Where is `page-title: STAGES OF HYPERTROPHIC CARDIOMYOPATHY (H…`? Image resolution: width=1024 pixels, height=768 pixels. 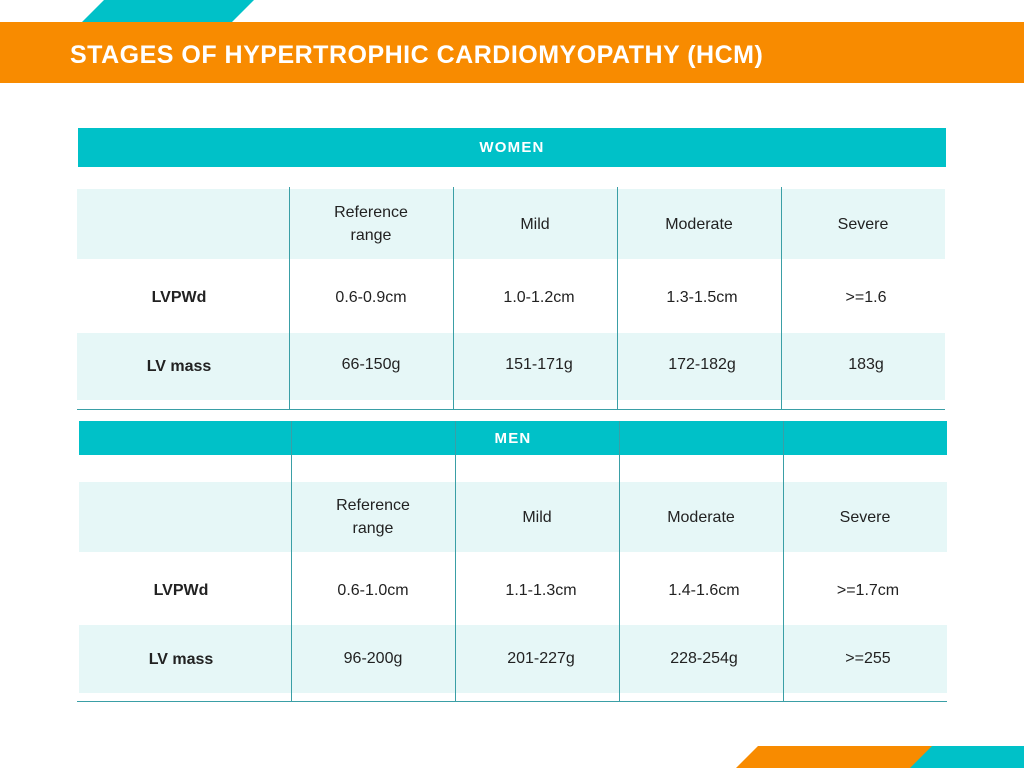 page-title: STAGES OF HYPERTROPHIC CARDIOMYOPATHY (H… is located at coordinates (417, 55).